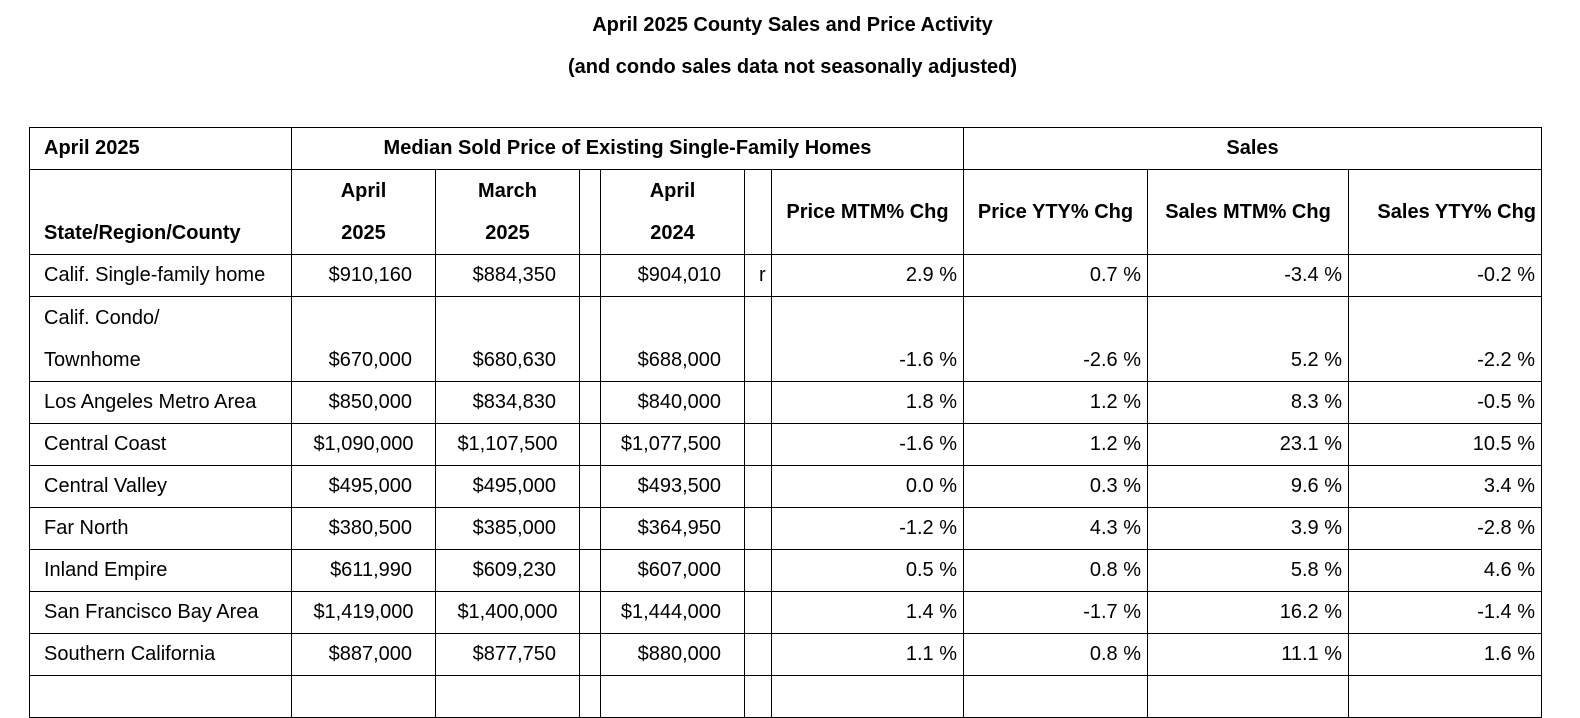 This screenshot has width=1580, height=718. What do you see at coordinates (507, 528) in the screenshot?
I see `mar2025-price: $385,000` at bounding box center [507, 528].